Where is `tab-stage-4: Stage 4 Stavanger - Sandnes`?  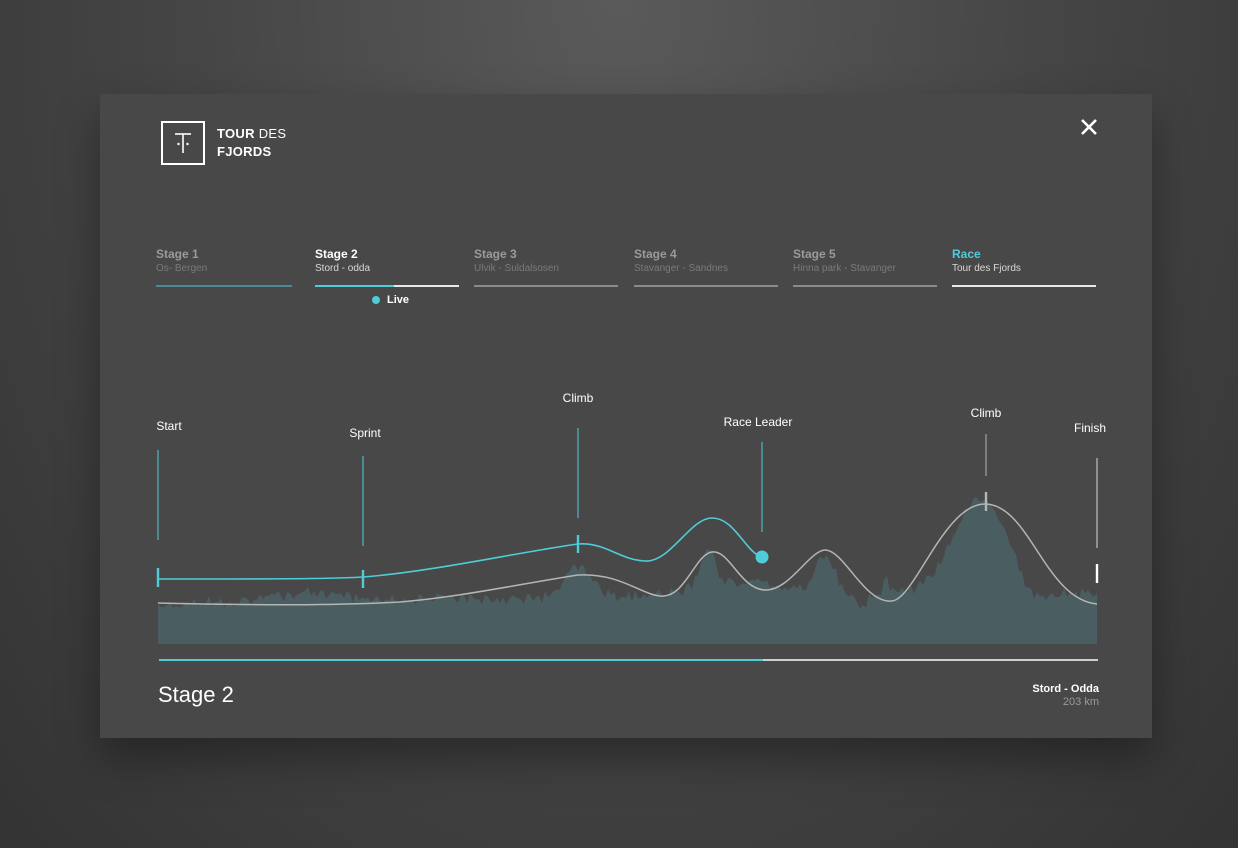
tab-stage-4: Stage 4 Stavanger - Sandnes is located at coordinates (706, 267).